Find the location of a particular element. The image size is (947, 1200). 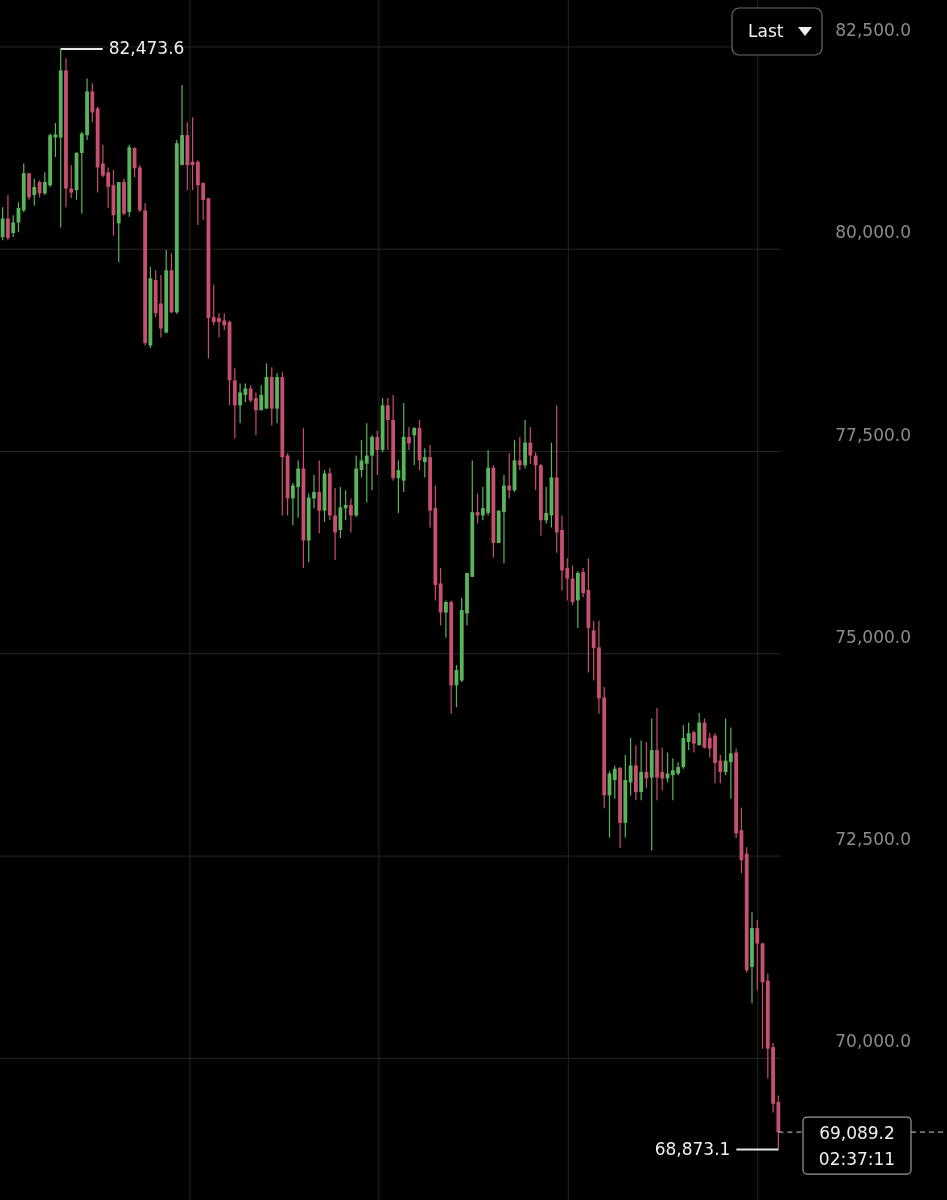

annotation: Last is located at coordinates (766, 31).